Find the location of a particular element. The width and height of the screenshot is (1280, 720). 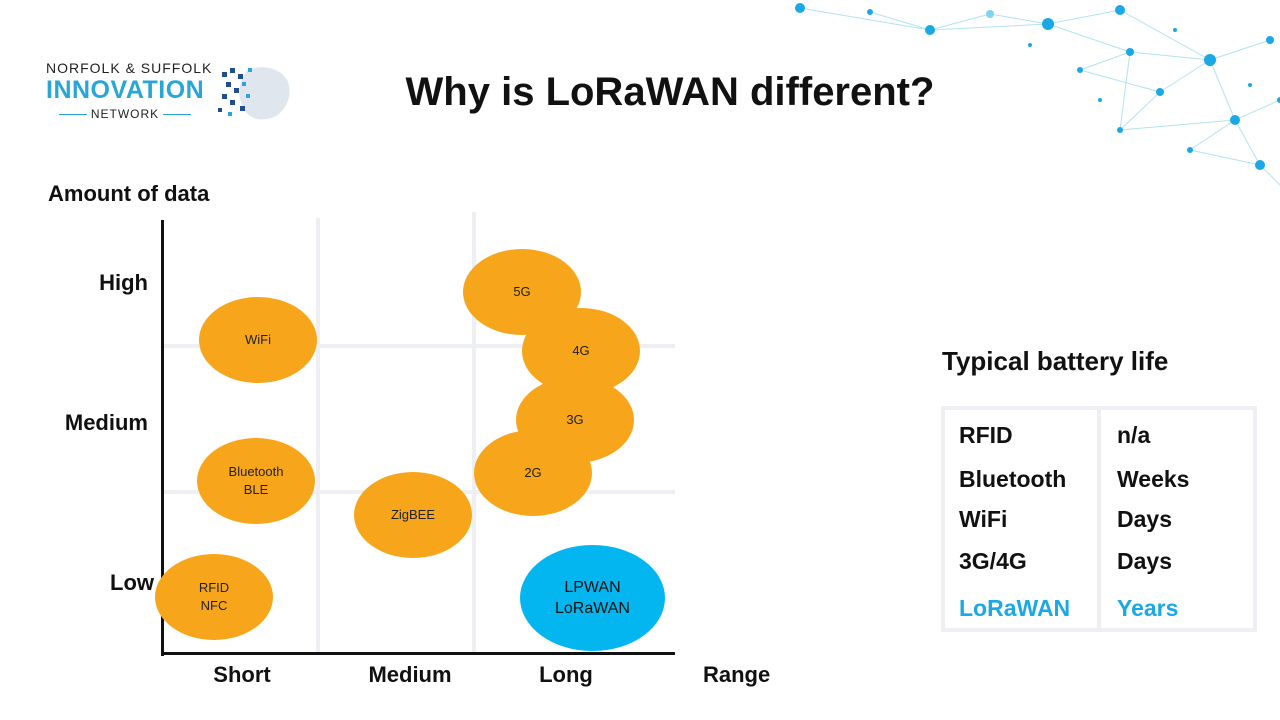

x-axis-line is located at coordinates (418, 653).